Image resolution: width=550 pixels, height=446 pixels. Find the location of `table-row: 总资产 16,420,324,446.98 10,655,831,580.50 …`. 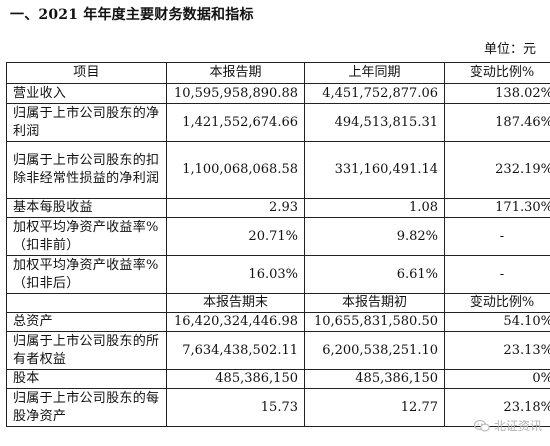

table-row: 总资产 16,420,324,446.98 10,655,831,580.50 … is located at coordinates (278, 322).